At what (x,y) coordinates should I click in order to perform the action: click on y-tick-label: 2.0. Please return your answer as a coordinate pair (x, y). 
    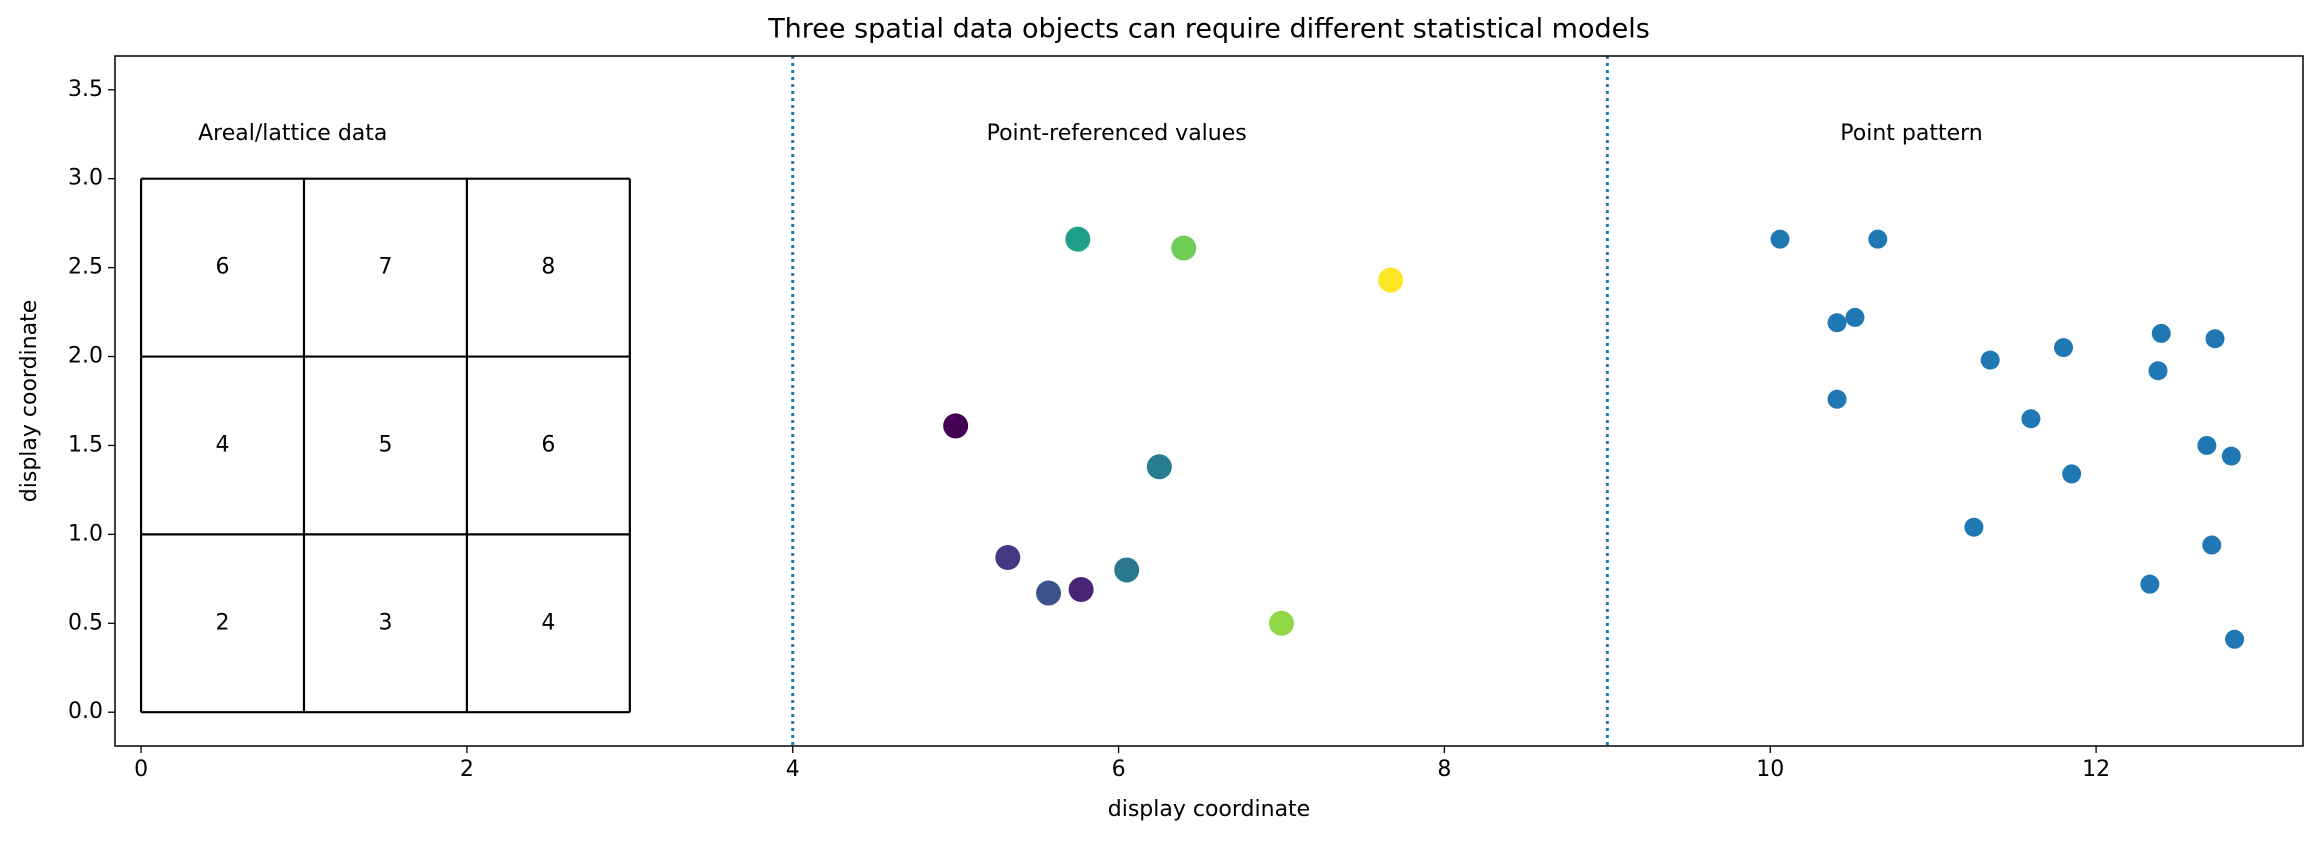
    Looking at the image, I should click on (85, 356).